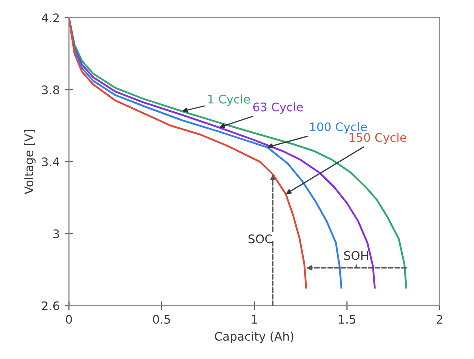  Describe the element at coordinates (30, 162) in the screenshot. I see `y-axis-title: Voltage [V]` at that location.